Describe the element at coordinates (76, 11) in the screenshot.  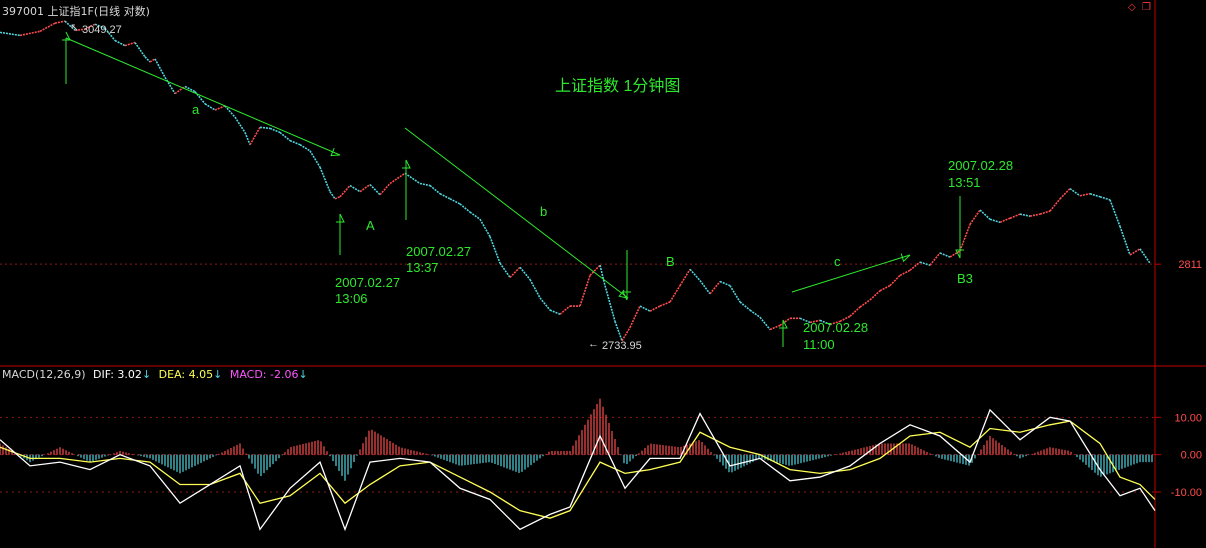
I see `symbol-header: 397001 上证指1F(日线 对数)` at that location.